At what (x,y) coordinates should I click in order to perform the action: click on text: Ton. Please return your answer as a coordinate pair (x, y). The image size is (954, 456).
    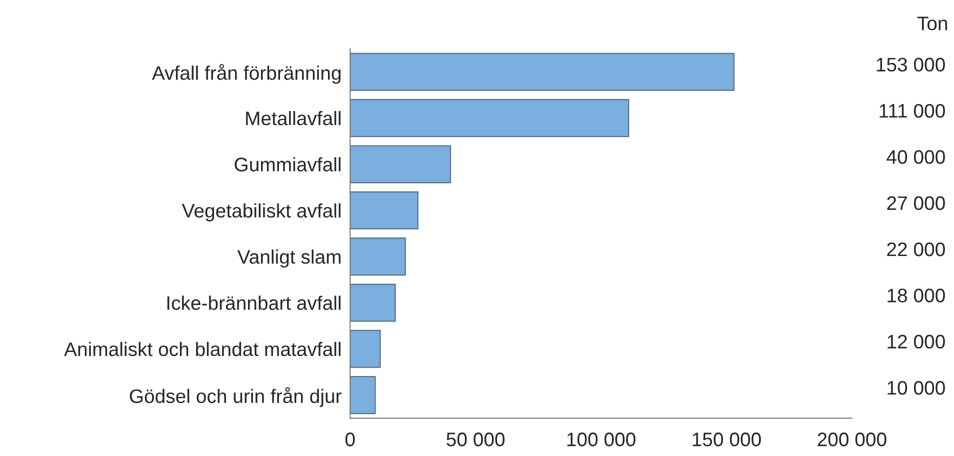
    Looking at the image, I should click on (932, 23).